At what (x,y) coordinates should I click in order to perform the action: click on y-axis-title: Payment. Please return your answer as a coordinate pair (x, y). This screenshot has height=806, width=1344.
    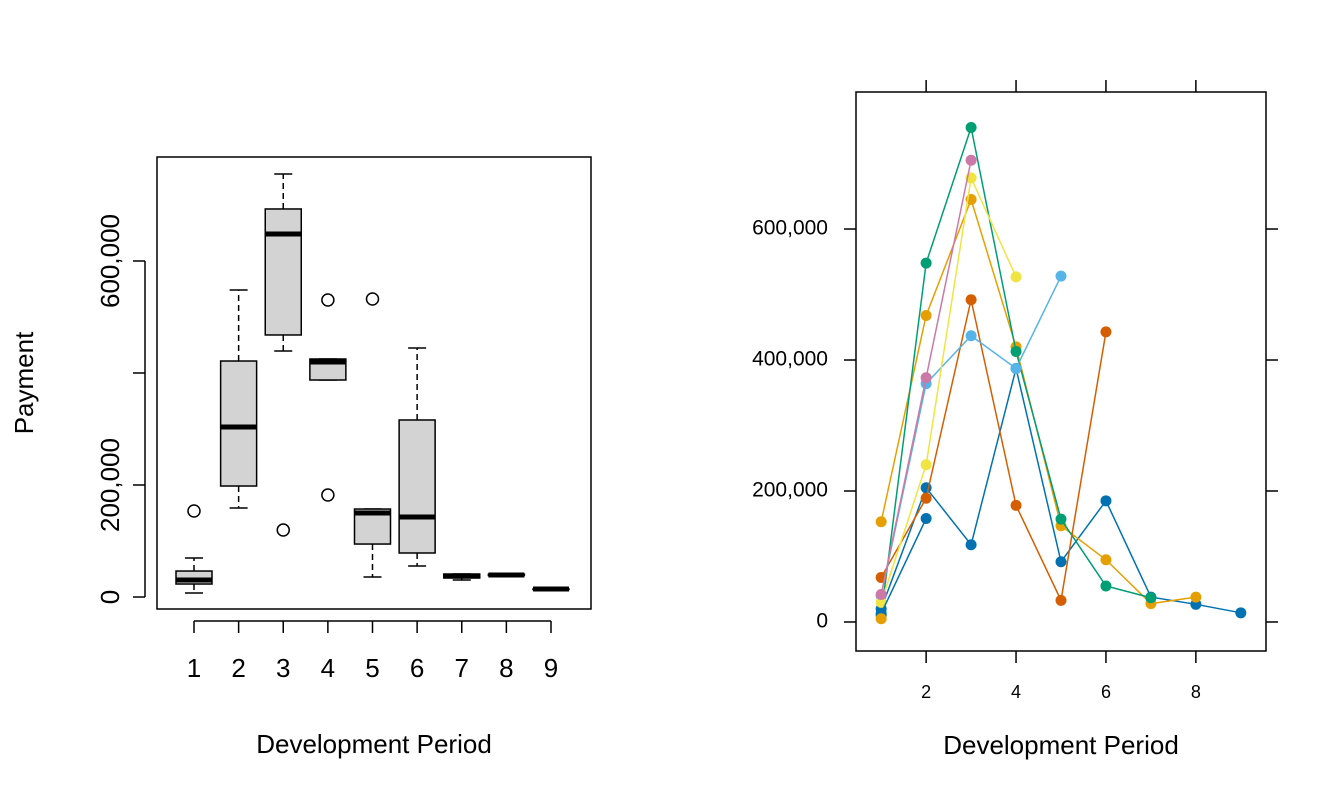
    Looking at the image, I should click on (24, 382).